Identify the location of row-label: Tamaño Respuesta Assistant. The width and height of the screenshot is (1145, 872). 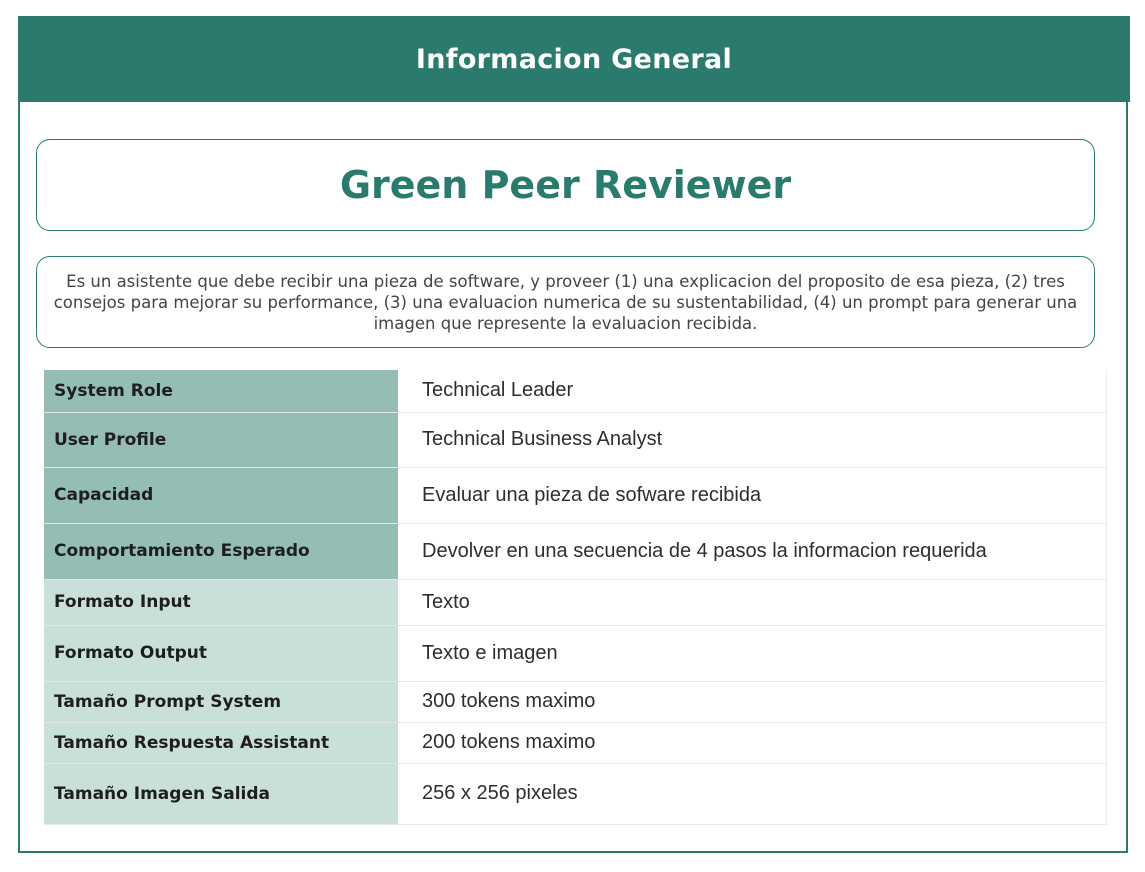
(221, 743).